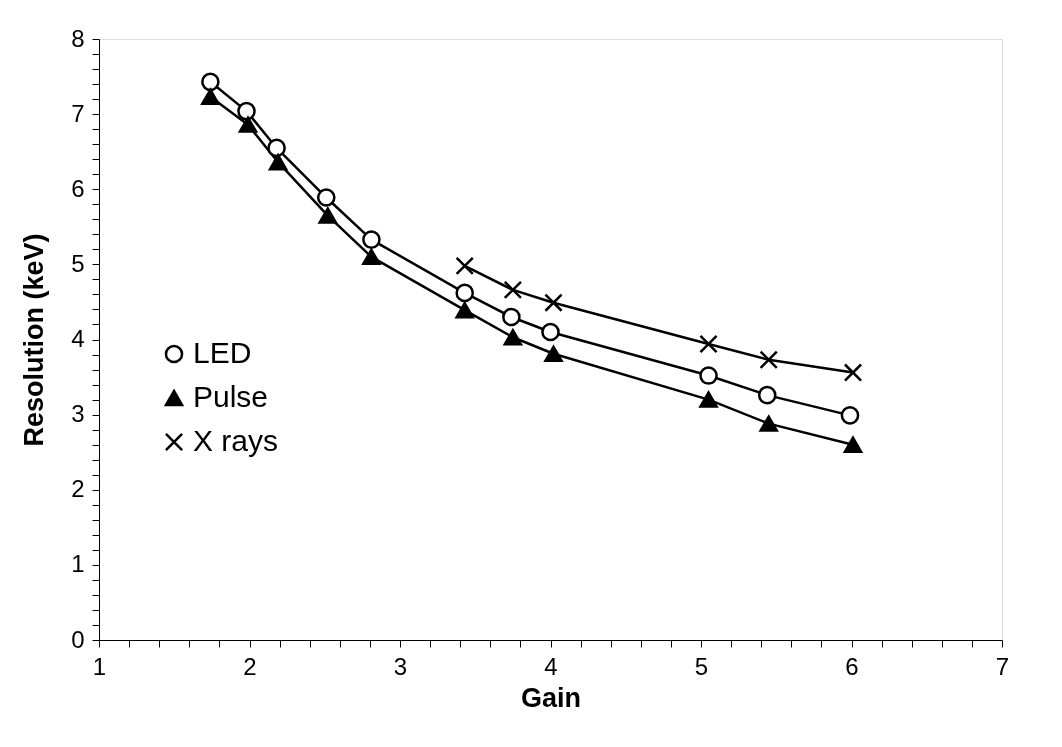 This screenshot has height=747, width=1062. What do you see at coordinates (222, 352) in the screenshot?
I see `legend-label: LED` at bounding box center [222, 352].